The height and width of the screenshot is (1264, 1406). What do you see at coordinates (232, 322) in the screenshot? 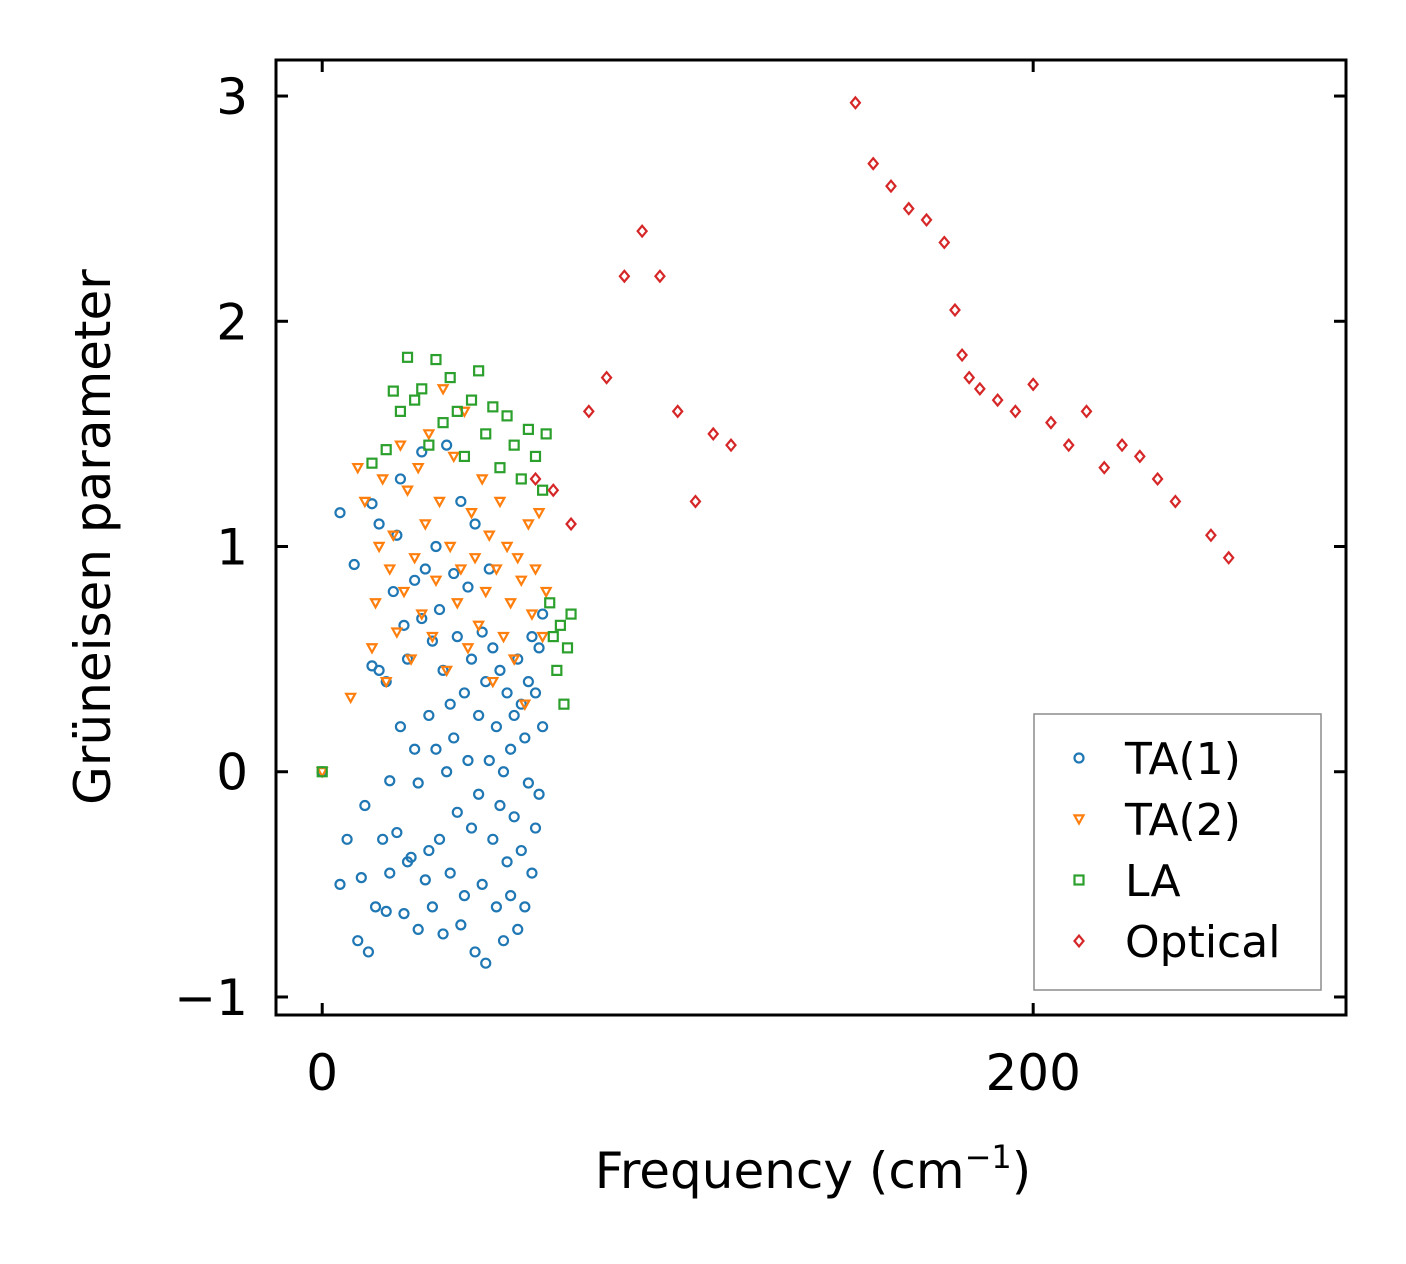
I see `y-tick-label: 2` at bounding box center [232, 322].